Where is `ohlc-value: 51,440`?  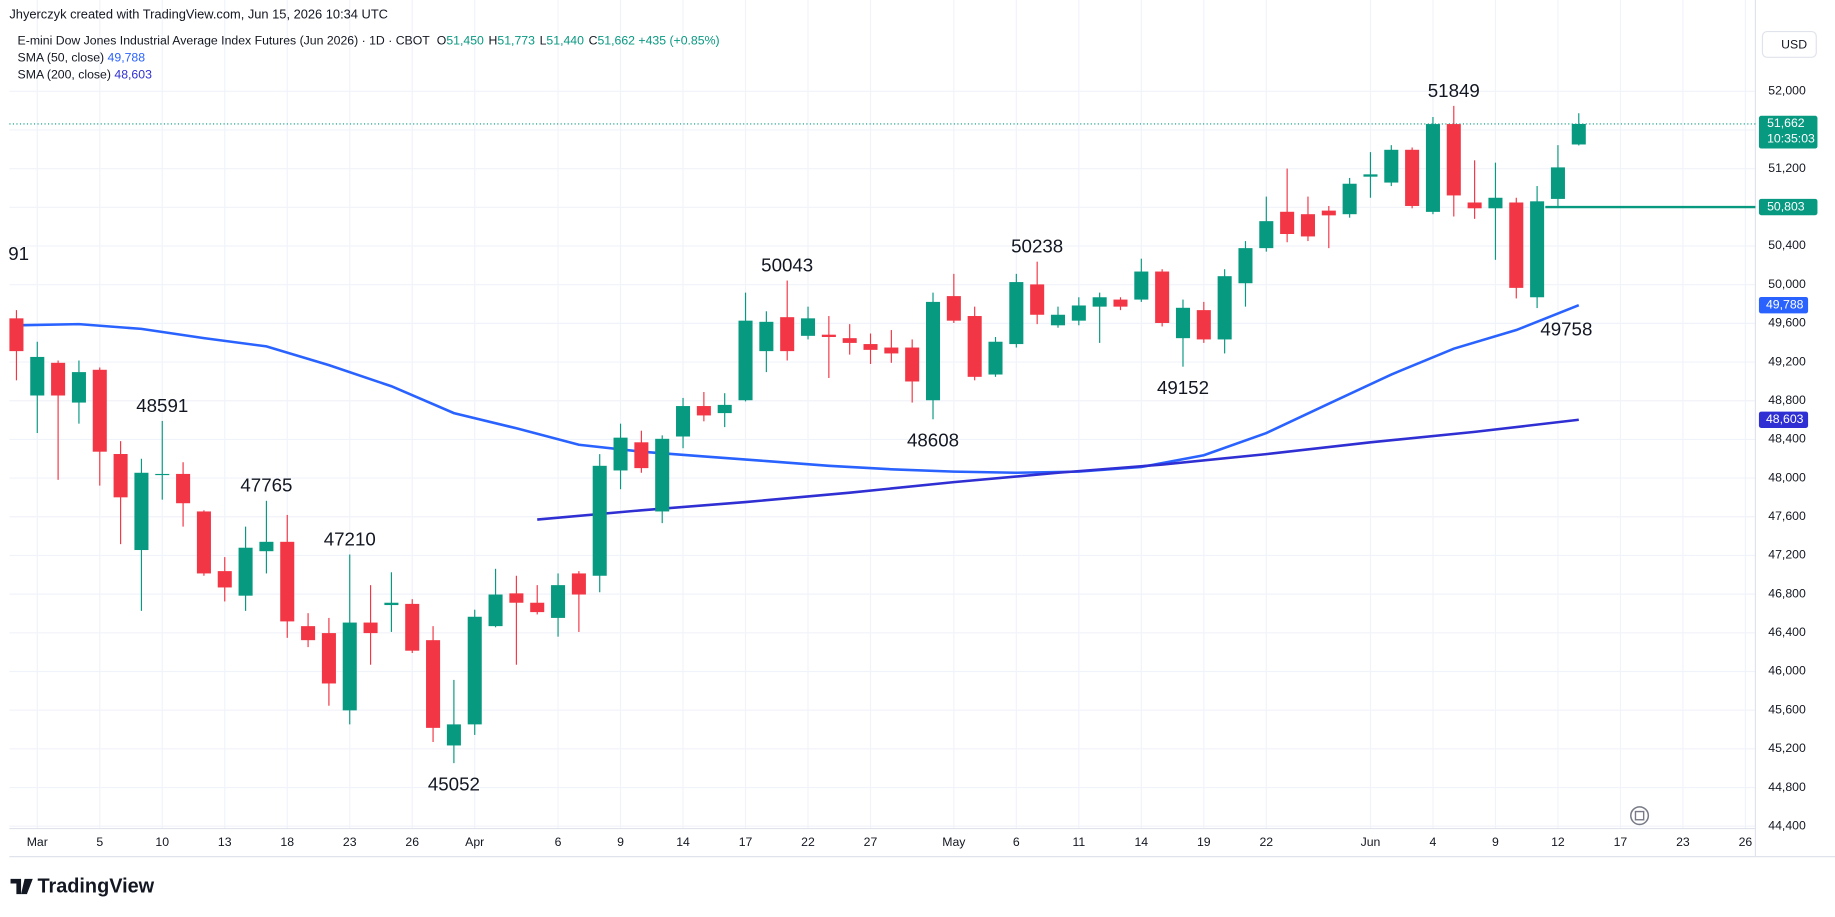
ohlc-value: 51,440 is located at coordinates (565, 41).